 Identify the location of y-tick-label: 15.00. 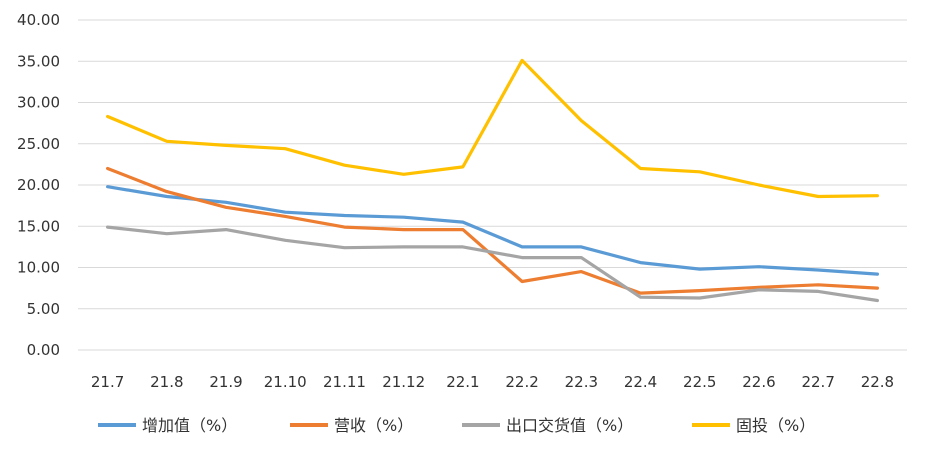
(38, 226).